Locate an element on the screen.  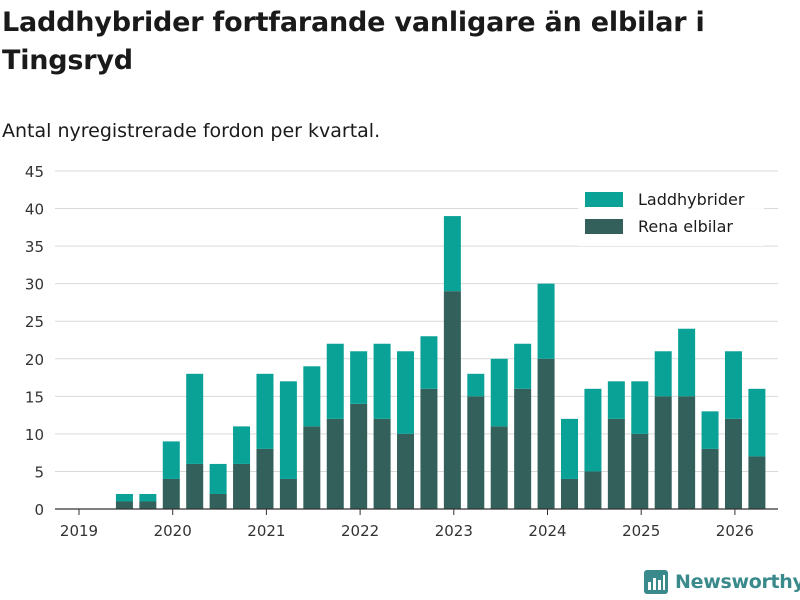
y-tick-label: 25 is located at coordinates (34, 322).